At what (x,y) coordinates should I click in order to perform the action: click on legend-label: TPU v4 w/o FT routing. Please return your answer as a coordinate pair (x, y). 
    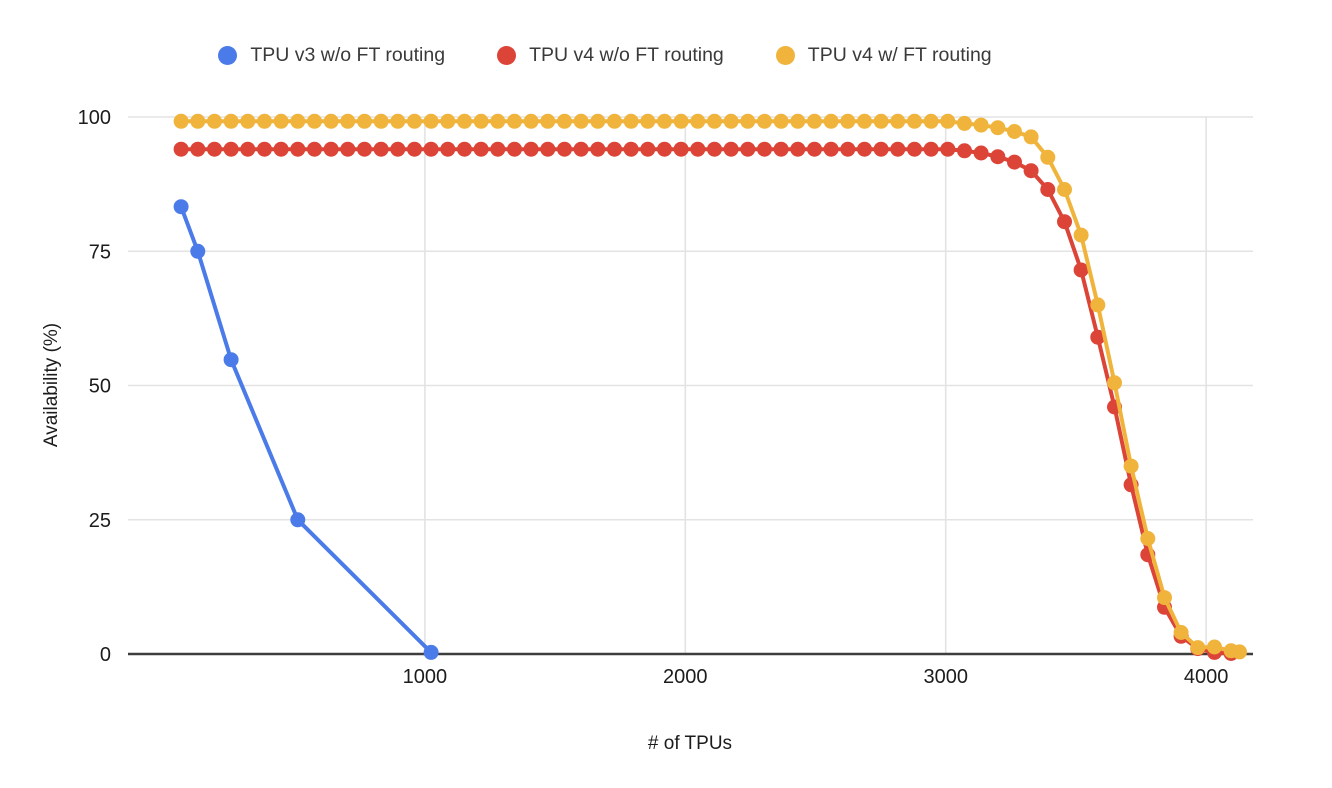
    Looking at the image, I should click on (626, 54).